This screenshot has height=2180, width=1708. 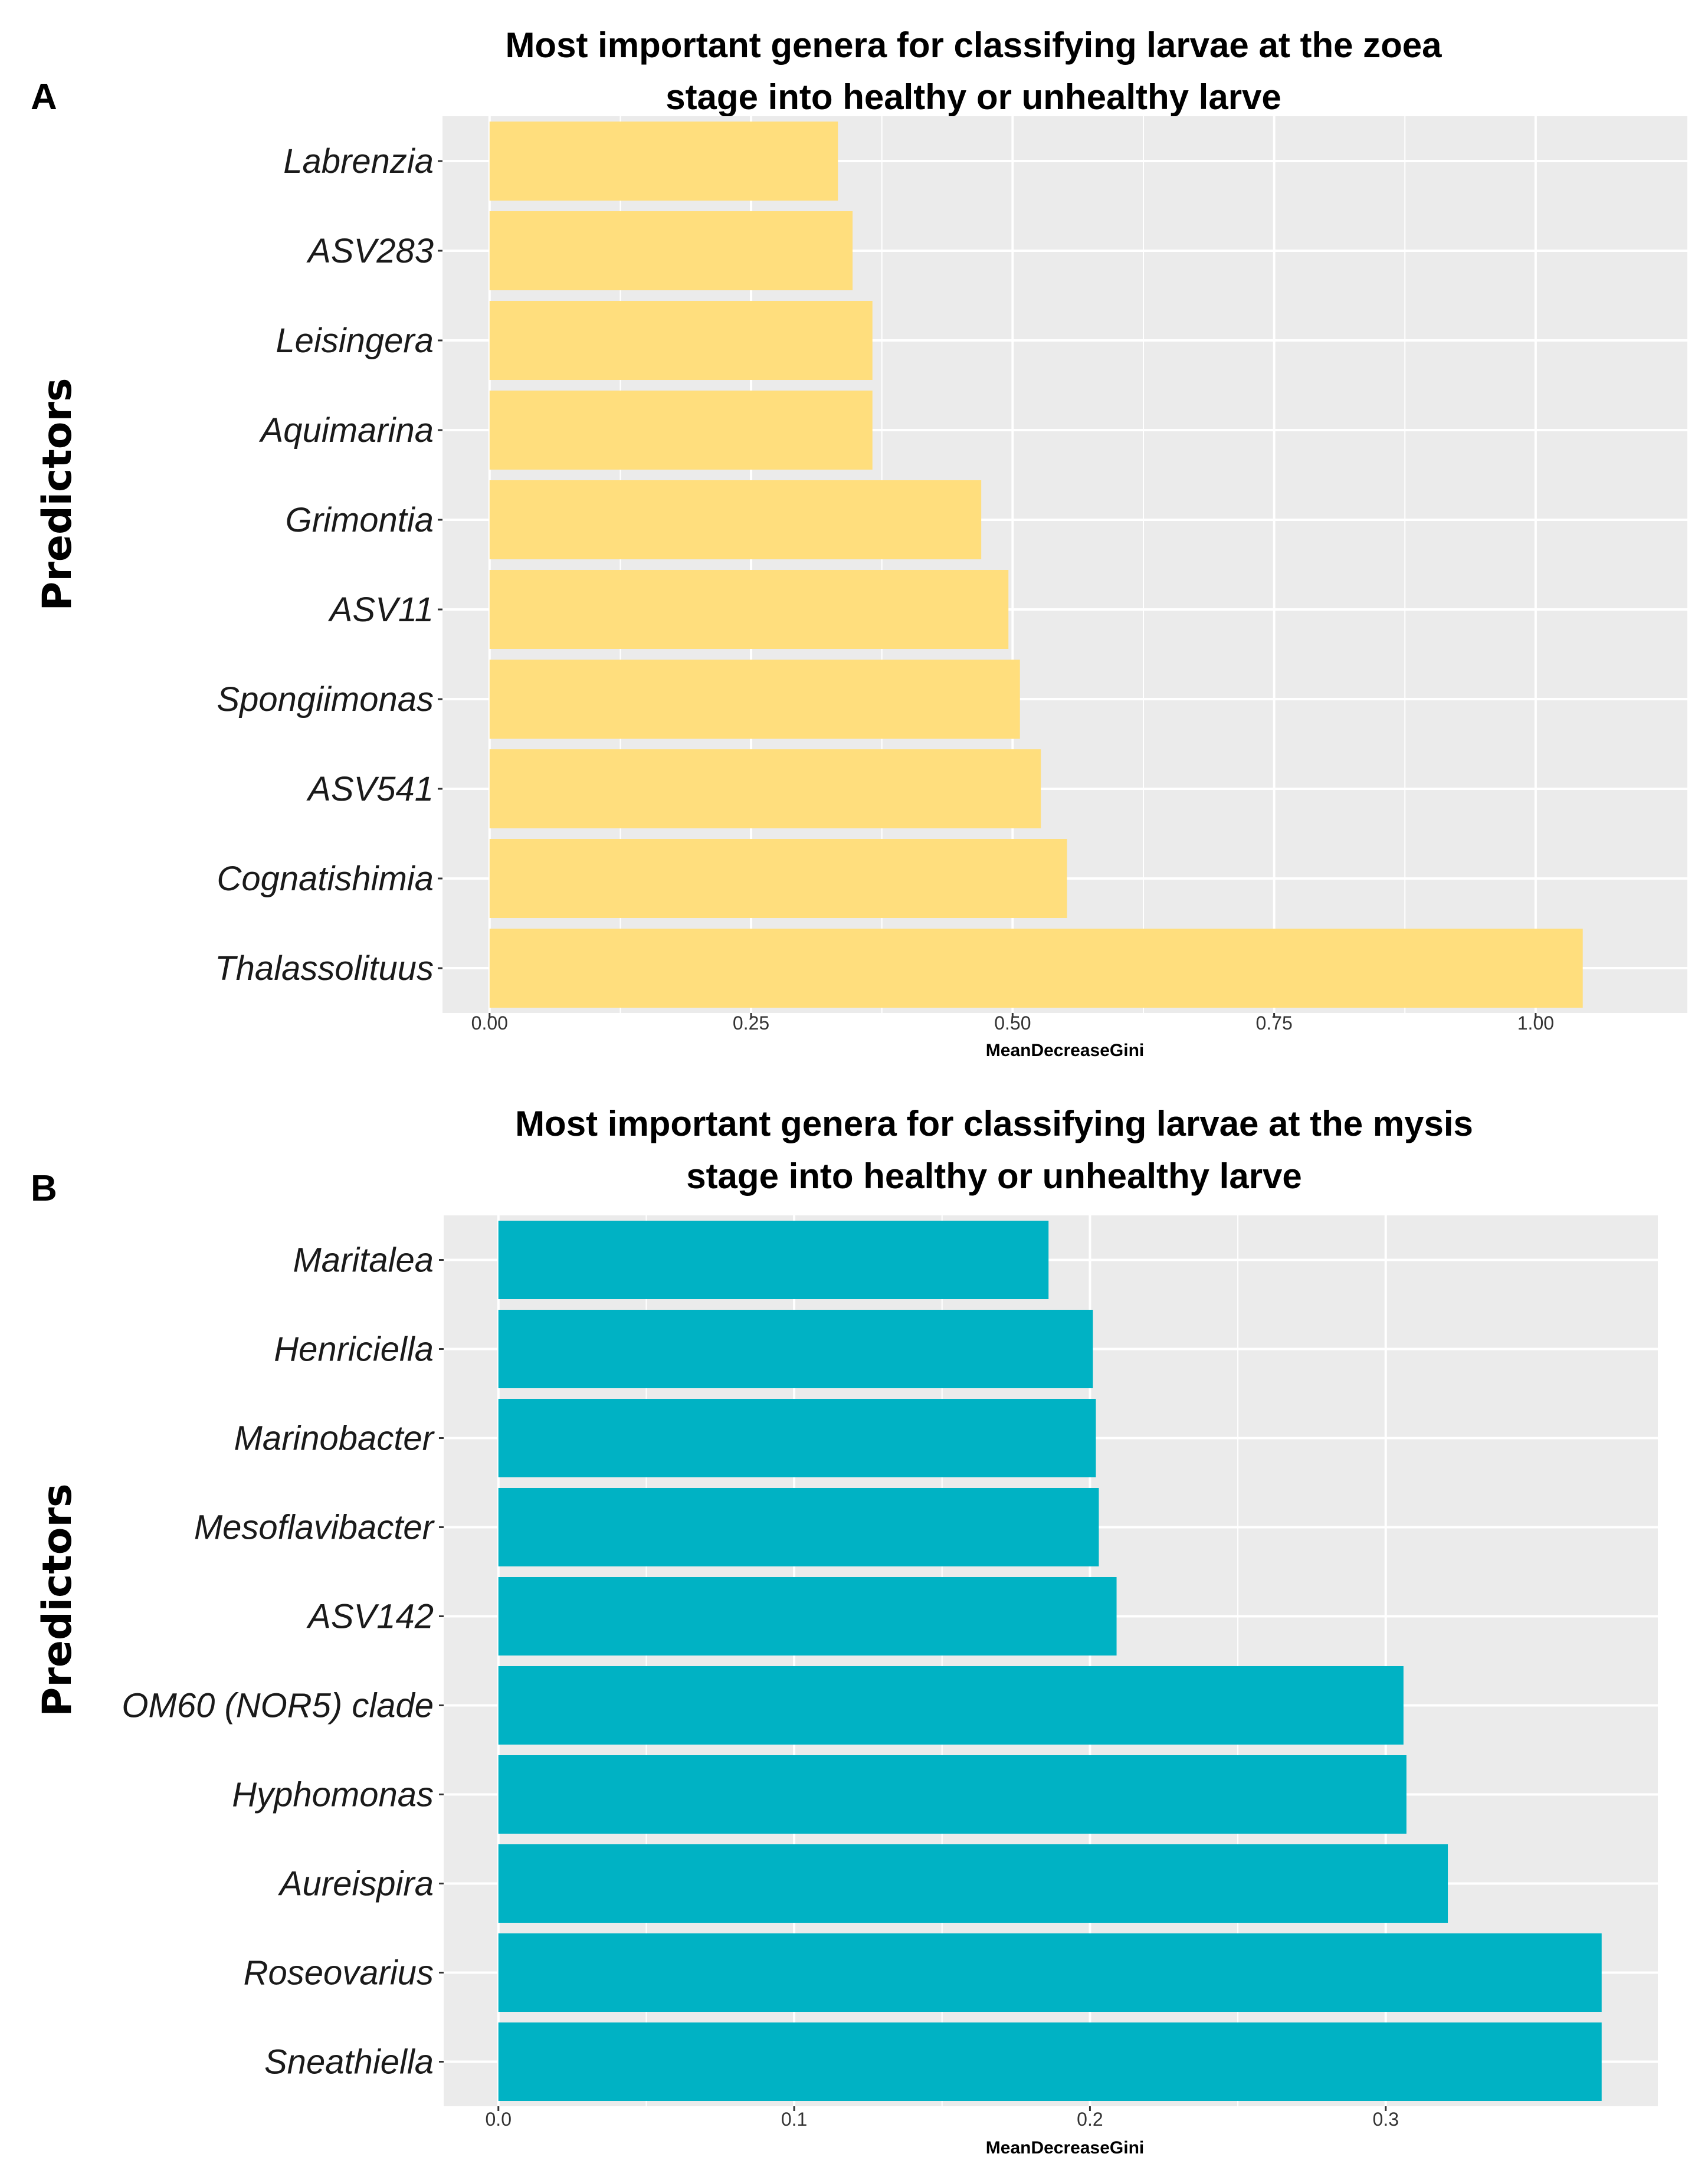 I want to click on panel-a-category-label: Aquimarina, so click(x=346, y=431).